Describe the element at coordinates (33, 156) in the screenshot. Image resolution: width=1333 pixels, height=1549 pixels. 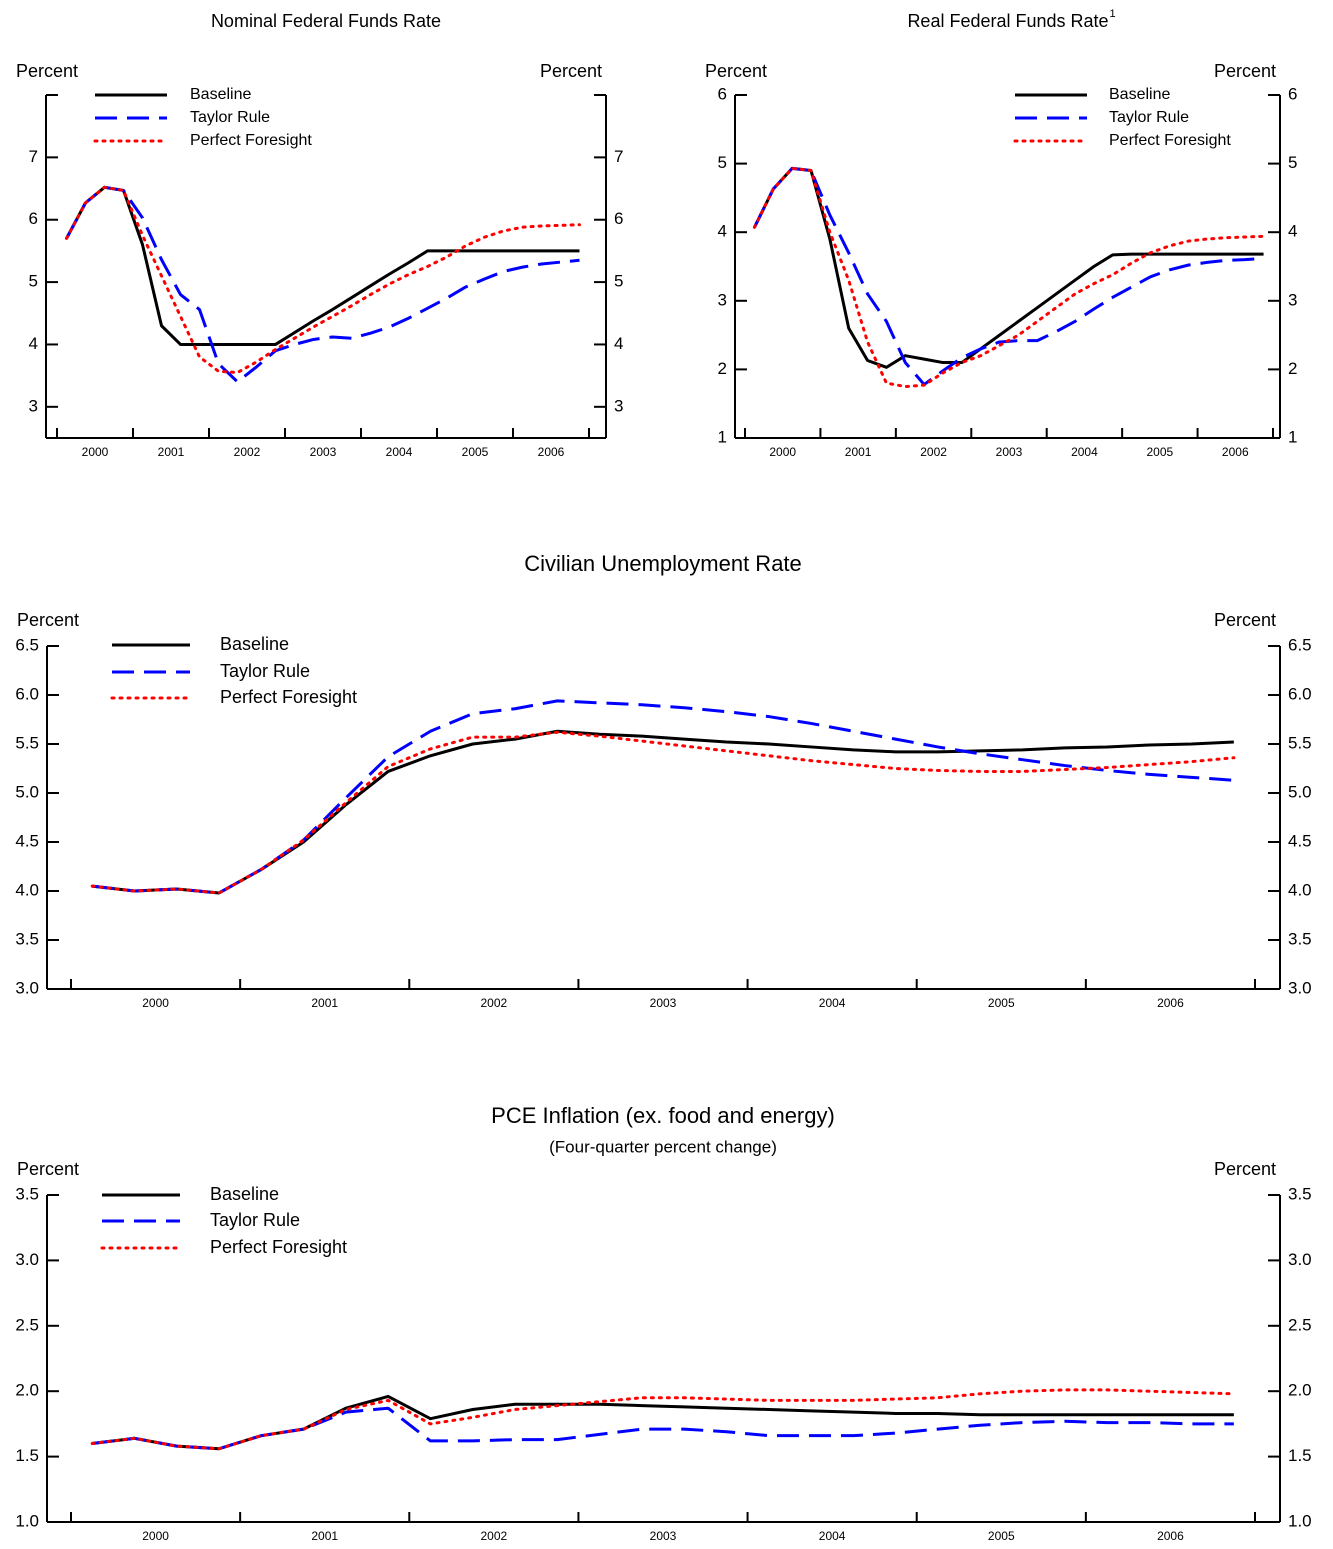
I see `y-tick-label: 7` at that location.